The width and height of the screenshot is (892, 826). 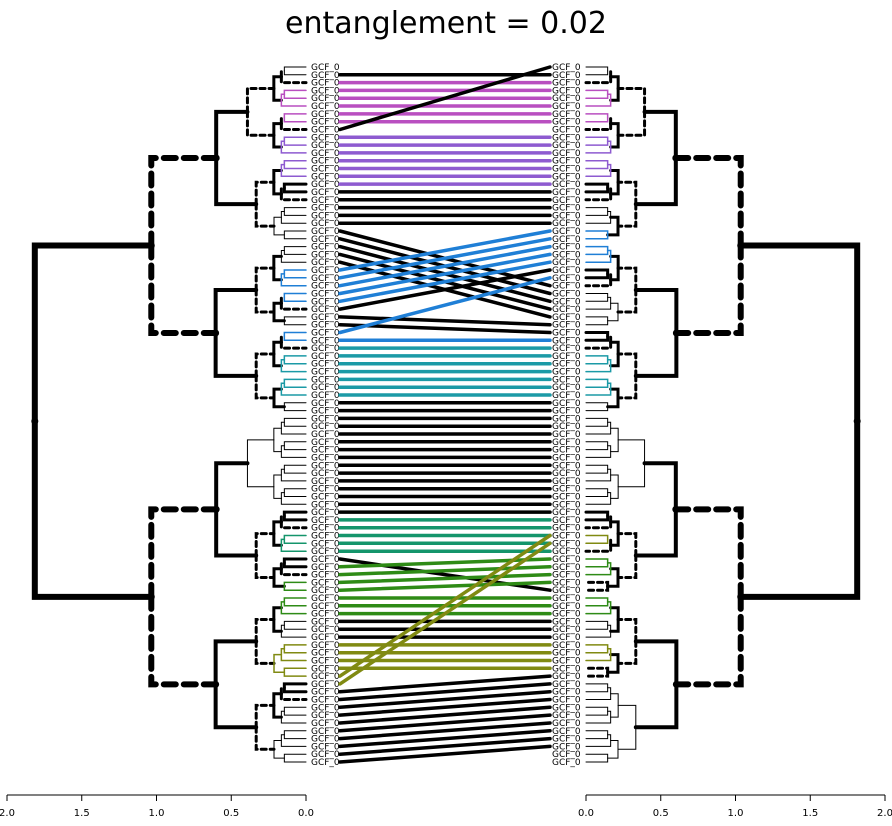 What do you see at coordinates (157, 813) in the screenshot?
I see `left-axis-tick-label: 1.0` at bounding box center [157, 813].